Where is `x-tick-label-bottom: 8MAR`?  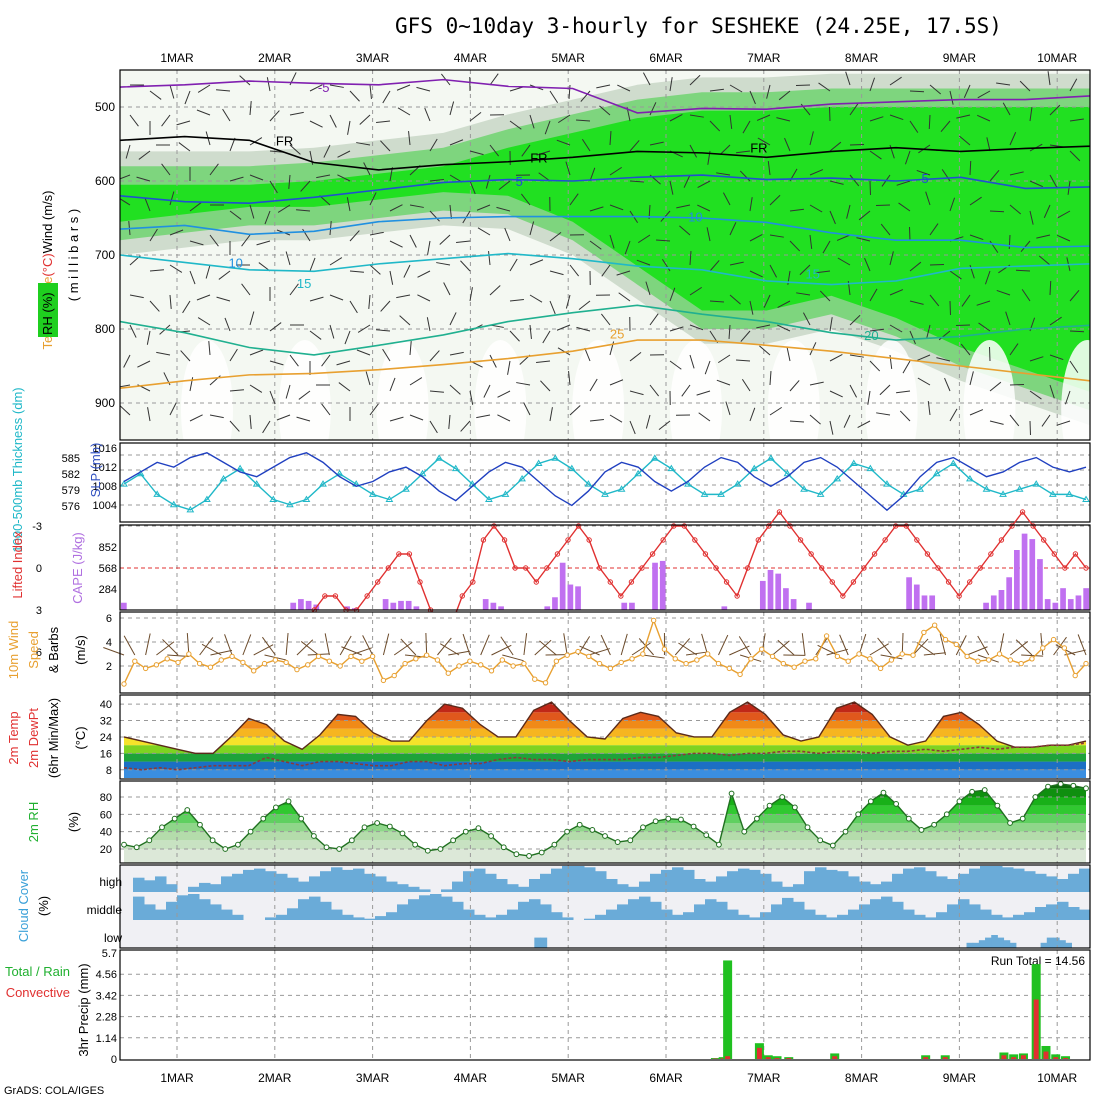
x-tick-label-bottom: 8MAR is located at coordinates (862, 1078).